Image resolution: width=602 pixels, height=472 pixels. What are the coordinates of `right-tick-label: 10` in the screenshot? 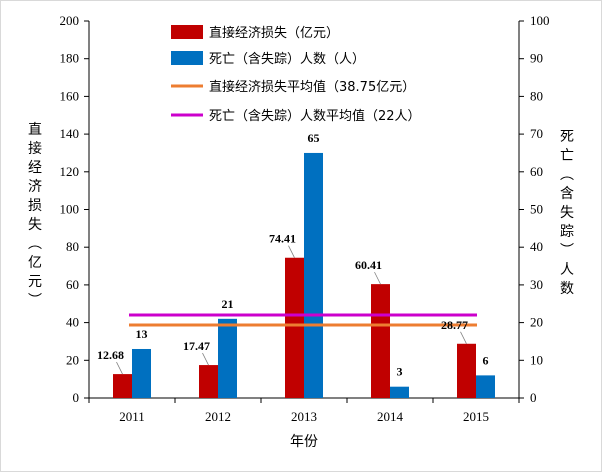 It's located at (536, 359).